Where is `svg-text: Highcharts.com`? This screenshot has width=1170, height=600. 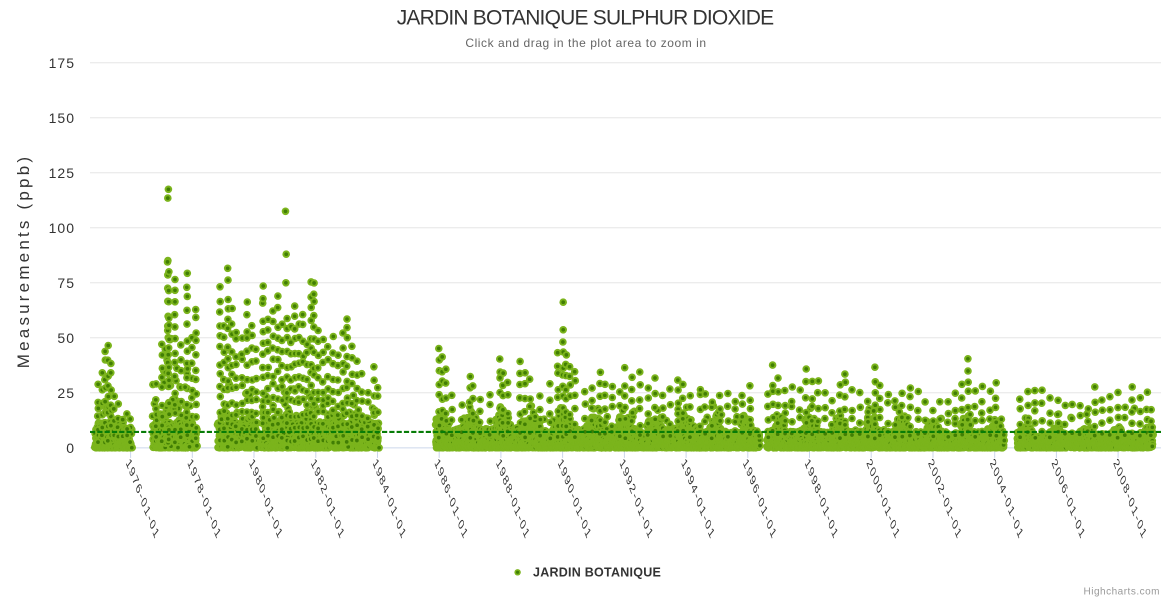 svg-text: Highcharts.com is located at coordinates (1122, 592).